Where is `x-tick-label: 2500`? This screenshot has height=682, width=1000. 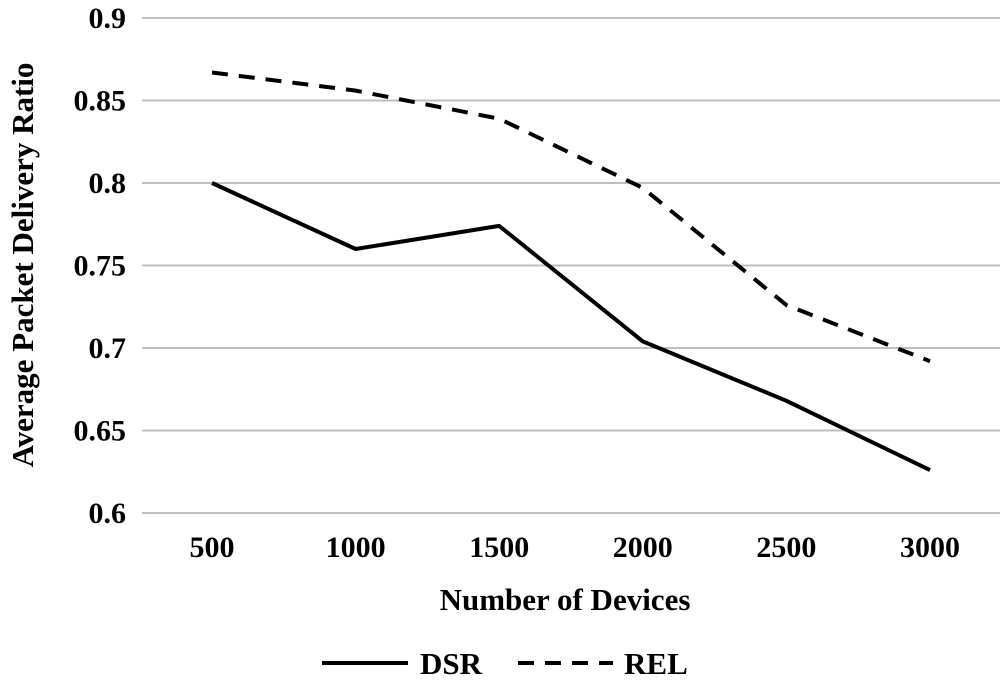 x-tick-label: 2500 is located at coordinates (786, 547).